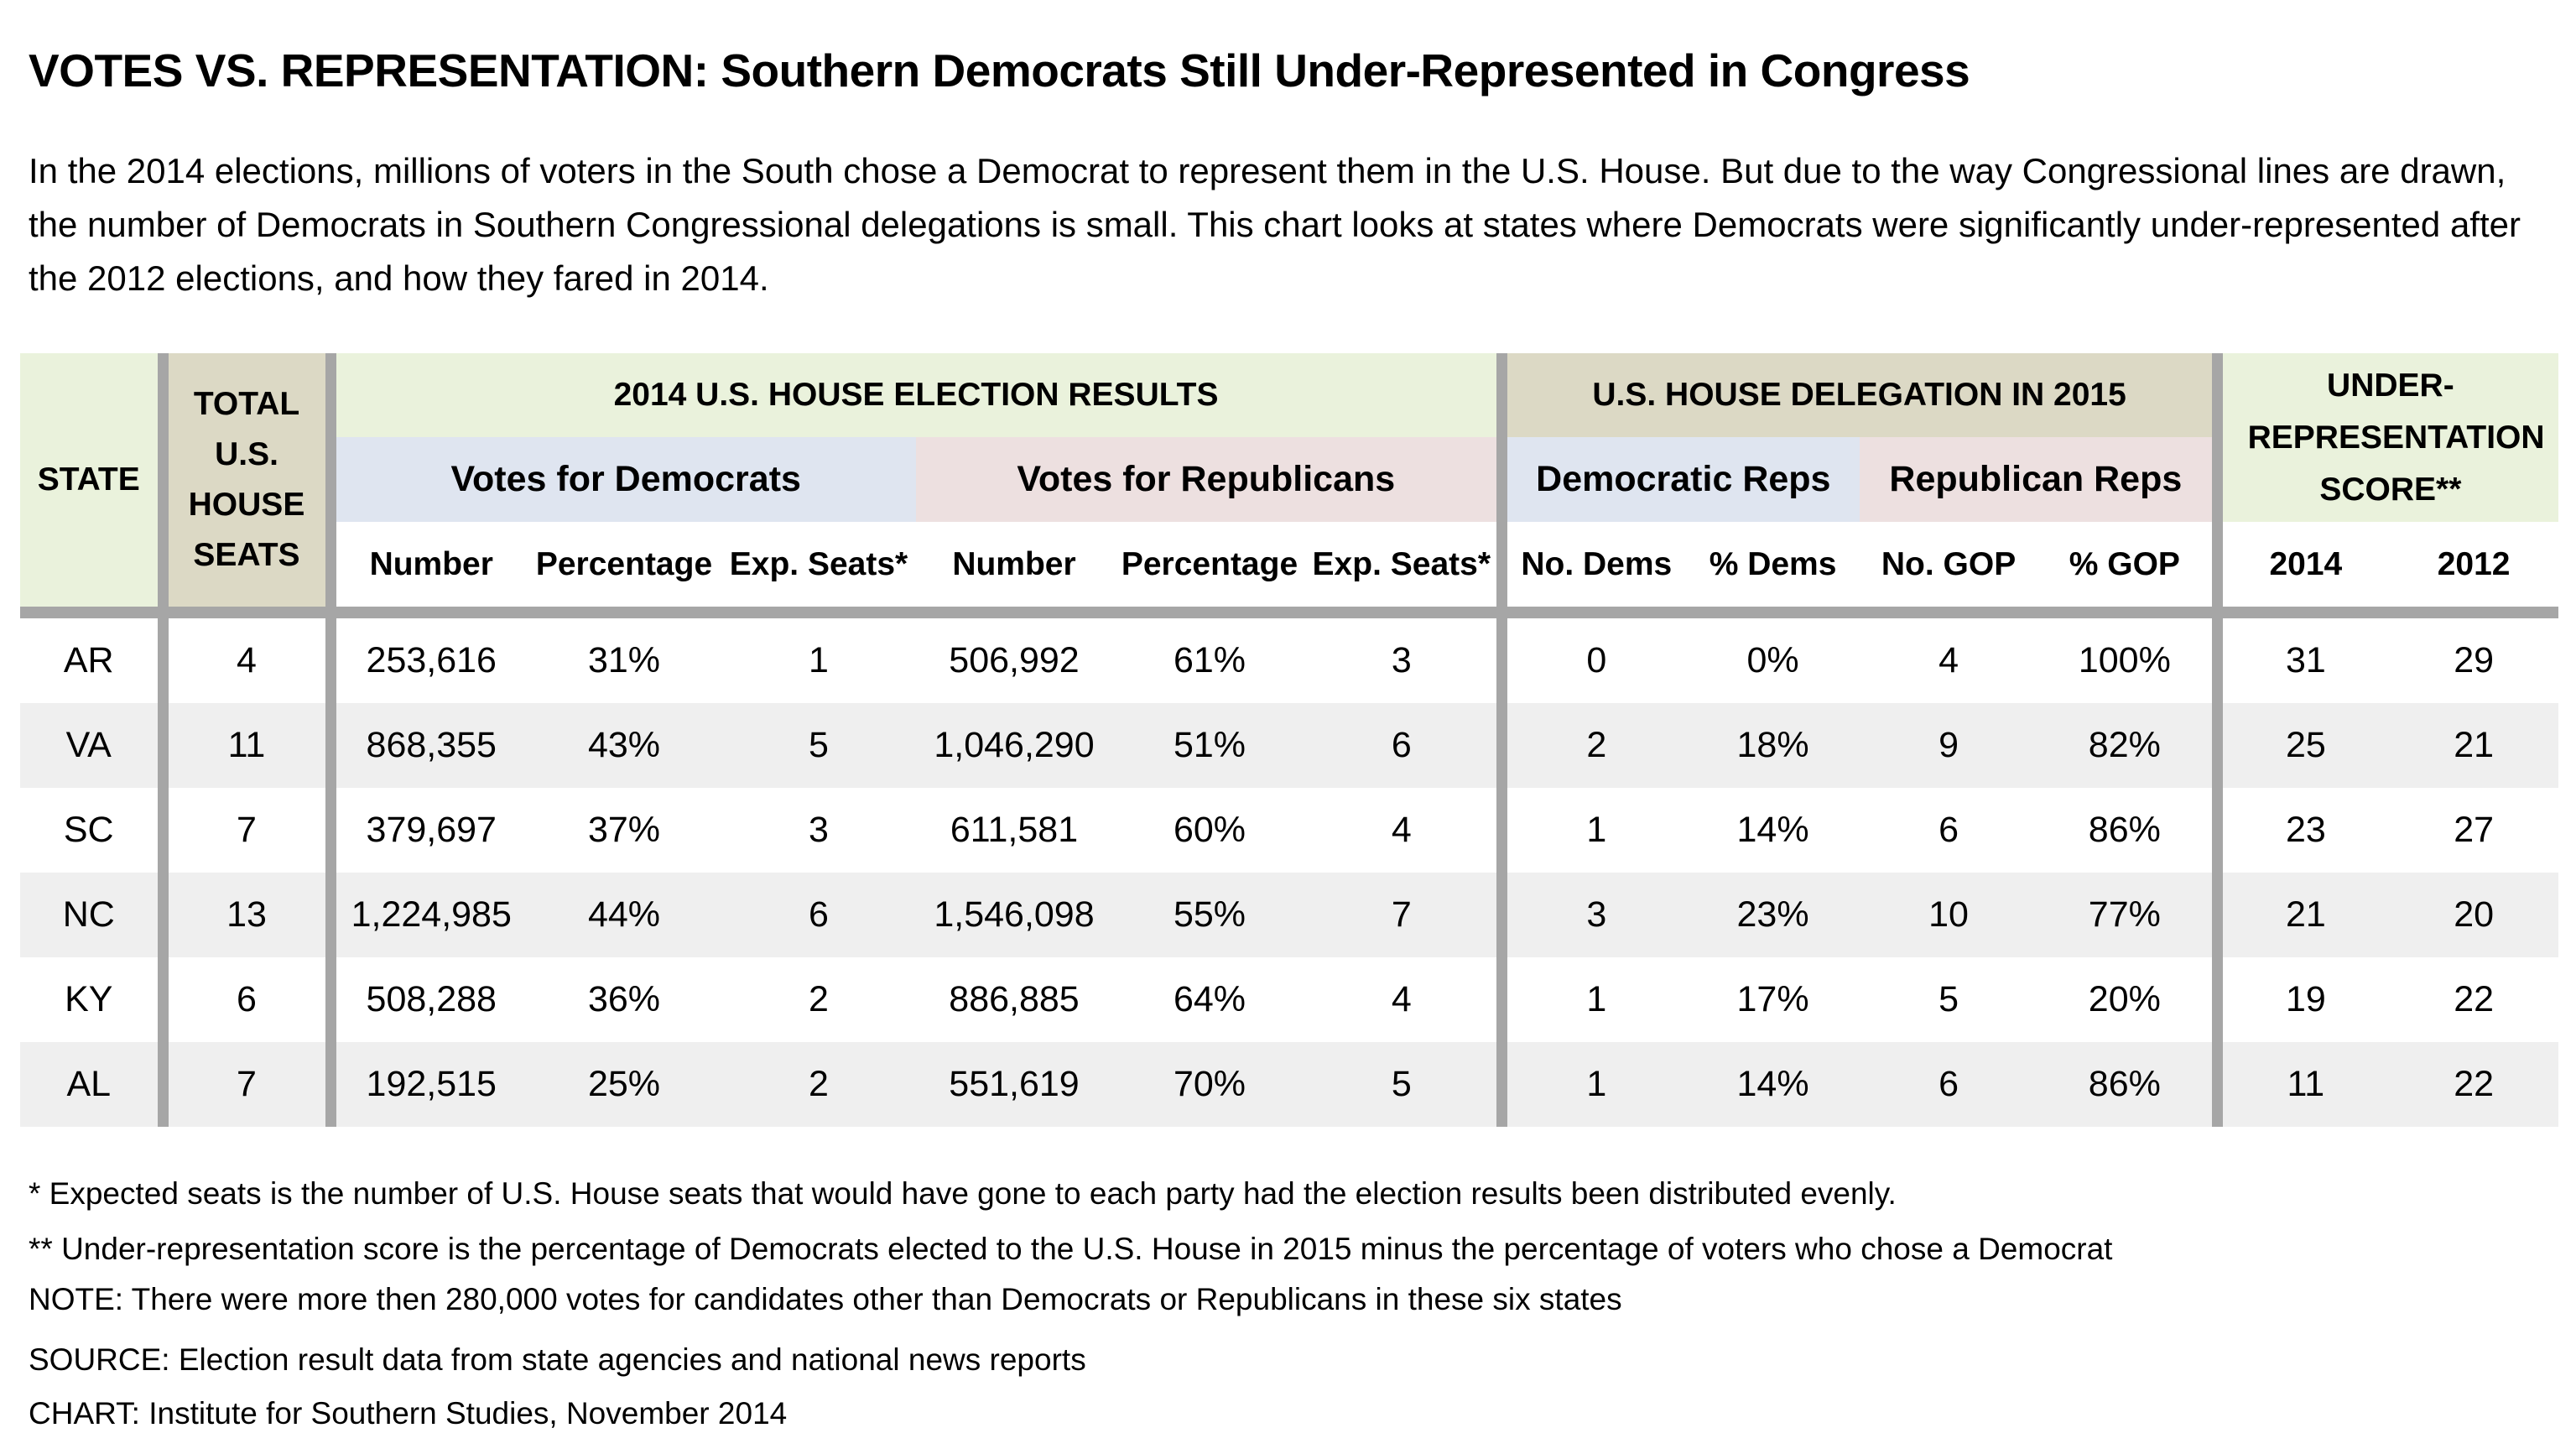  Describe the element at coordinates (1591, 655) in the screenshot. I see `cell-no-dems: 0` at that location.